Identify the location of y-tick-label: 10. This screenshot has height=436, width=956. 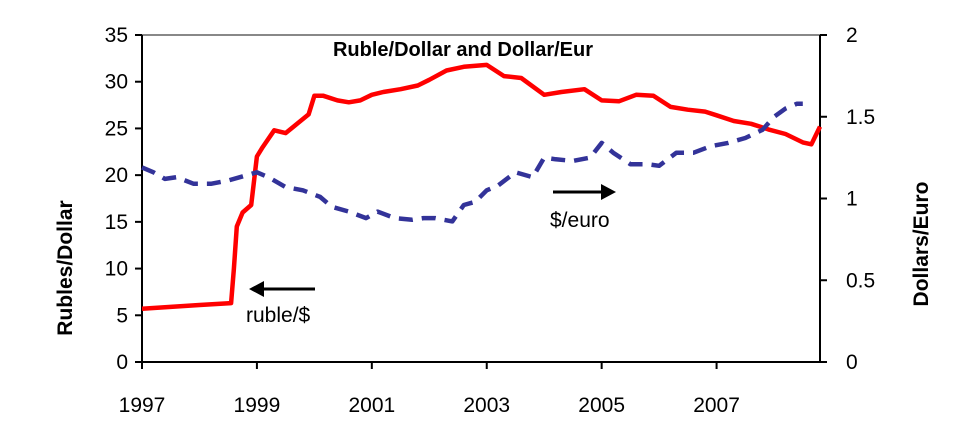
(116, 269).